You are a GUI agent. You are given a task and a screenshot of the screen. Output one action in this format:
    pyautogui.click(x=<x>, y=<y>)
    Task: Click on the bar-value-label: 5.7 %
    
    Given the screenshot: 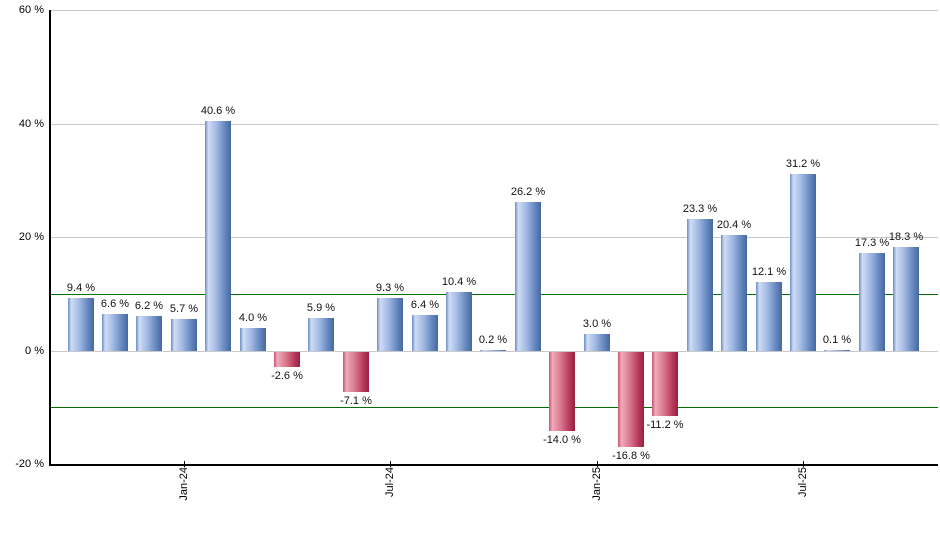 What is the action you would take?
    pyautogui.click(x=184, y=309)
    